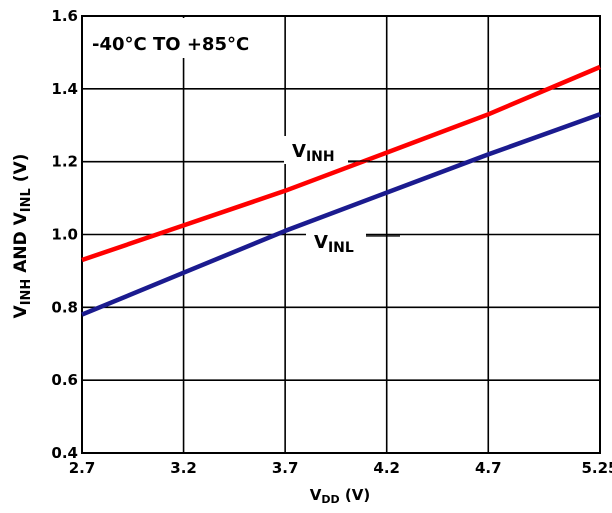 The image size is (612, 513). I want to click on x-tick-label: 2.7, so click(82, 468).